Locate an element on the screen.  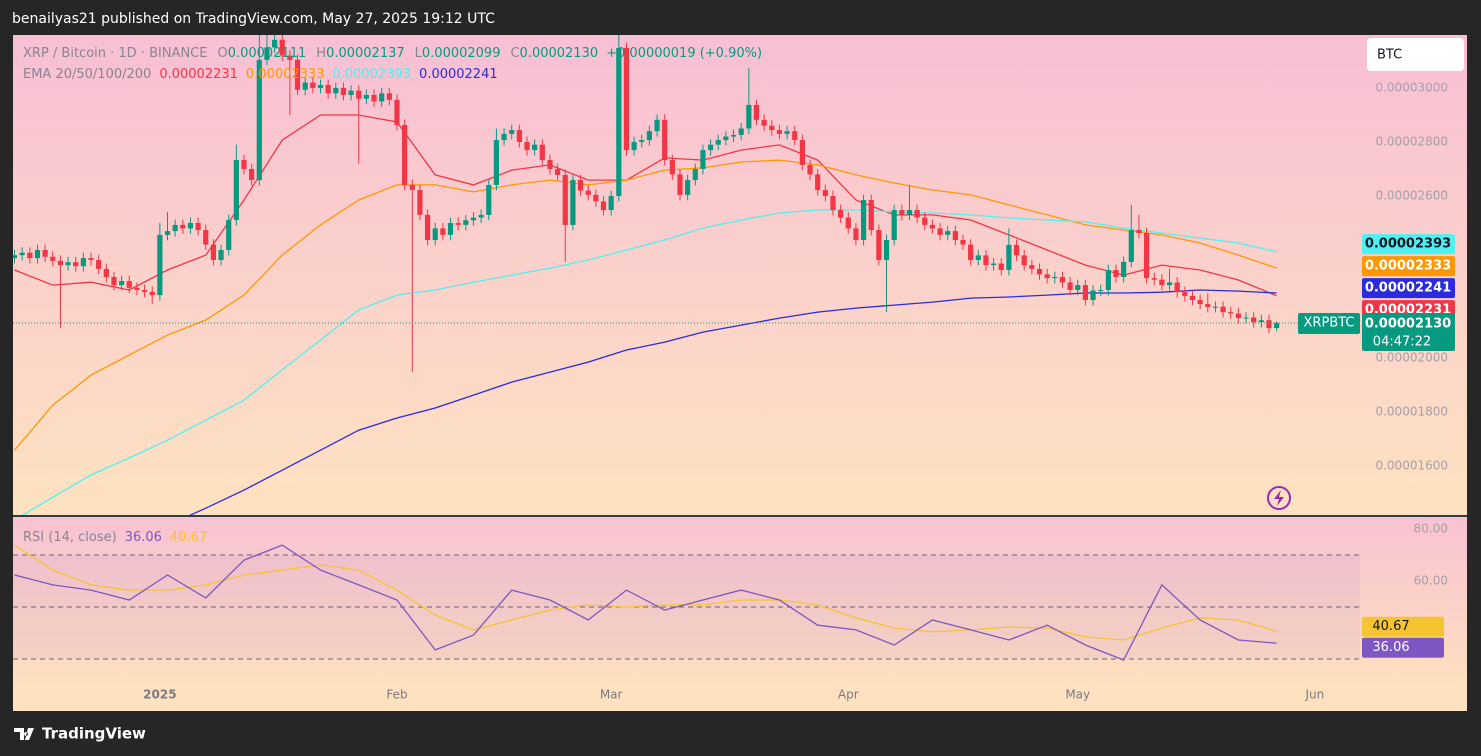
rsi-plot is located at coordinates (686, 602).